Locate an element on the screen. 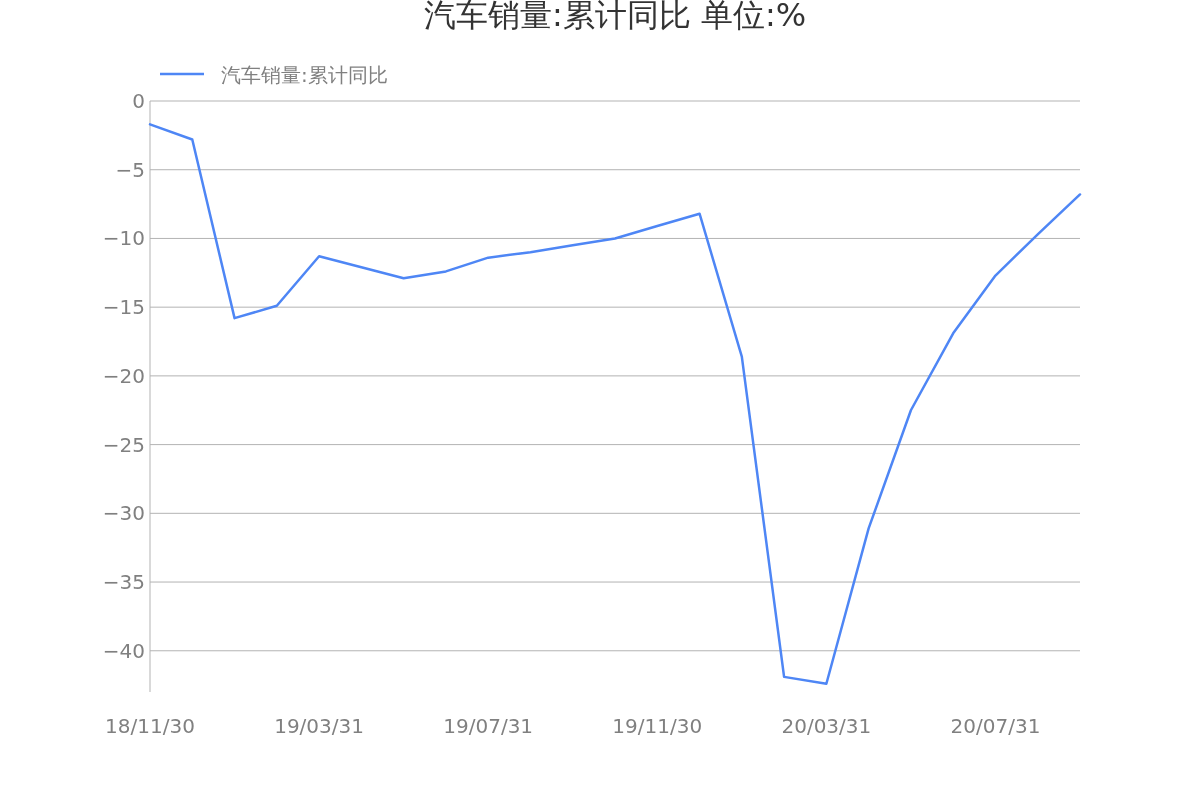 Image resolution: width=1200 pixels, height=800 pixels. x-tick-label: 18/11/30 is located at coordinates (150, 726).